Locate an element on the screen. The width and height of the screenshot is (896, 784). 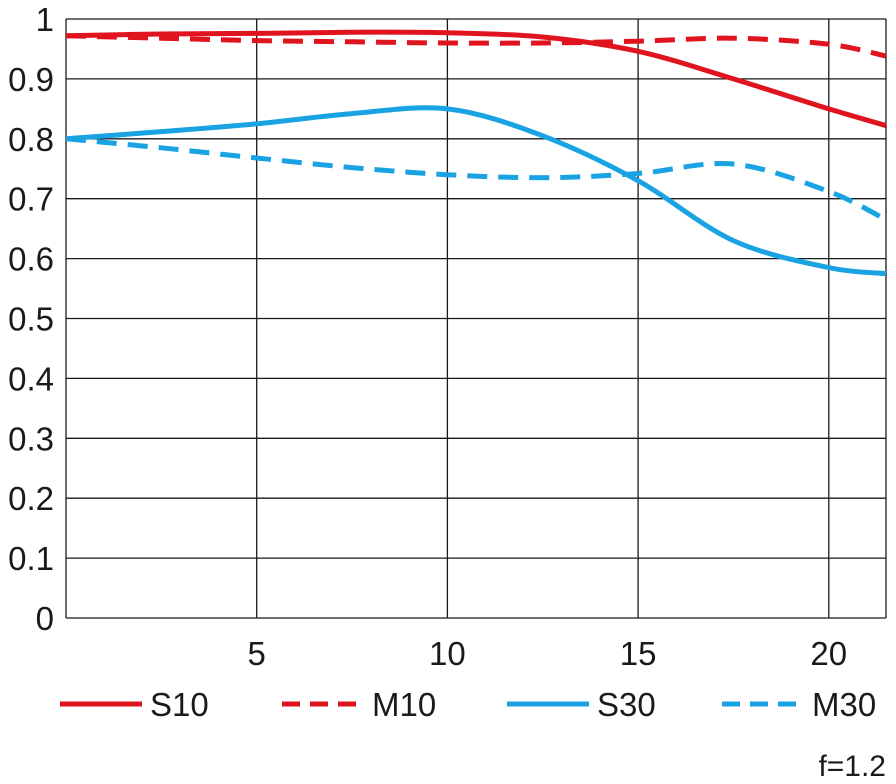
y-tick-labels: 0 0.1 0.2 0.3 0.4 0.5 0.6 0.7 0.8 0.9 1 is located at coordinates (31, 319).